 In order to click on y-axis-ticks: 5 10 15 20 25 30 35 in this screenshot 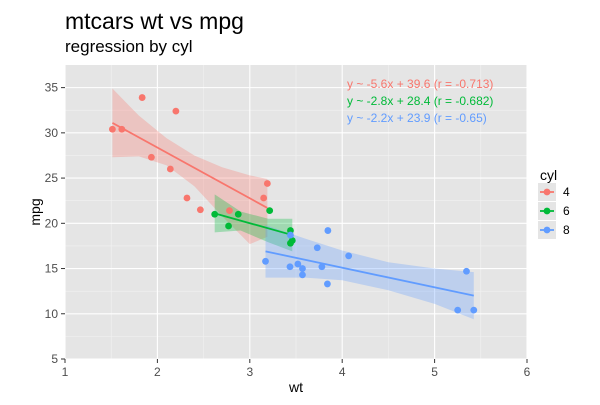, I will do `click(55, 223)`.